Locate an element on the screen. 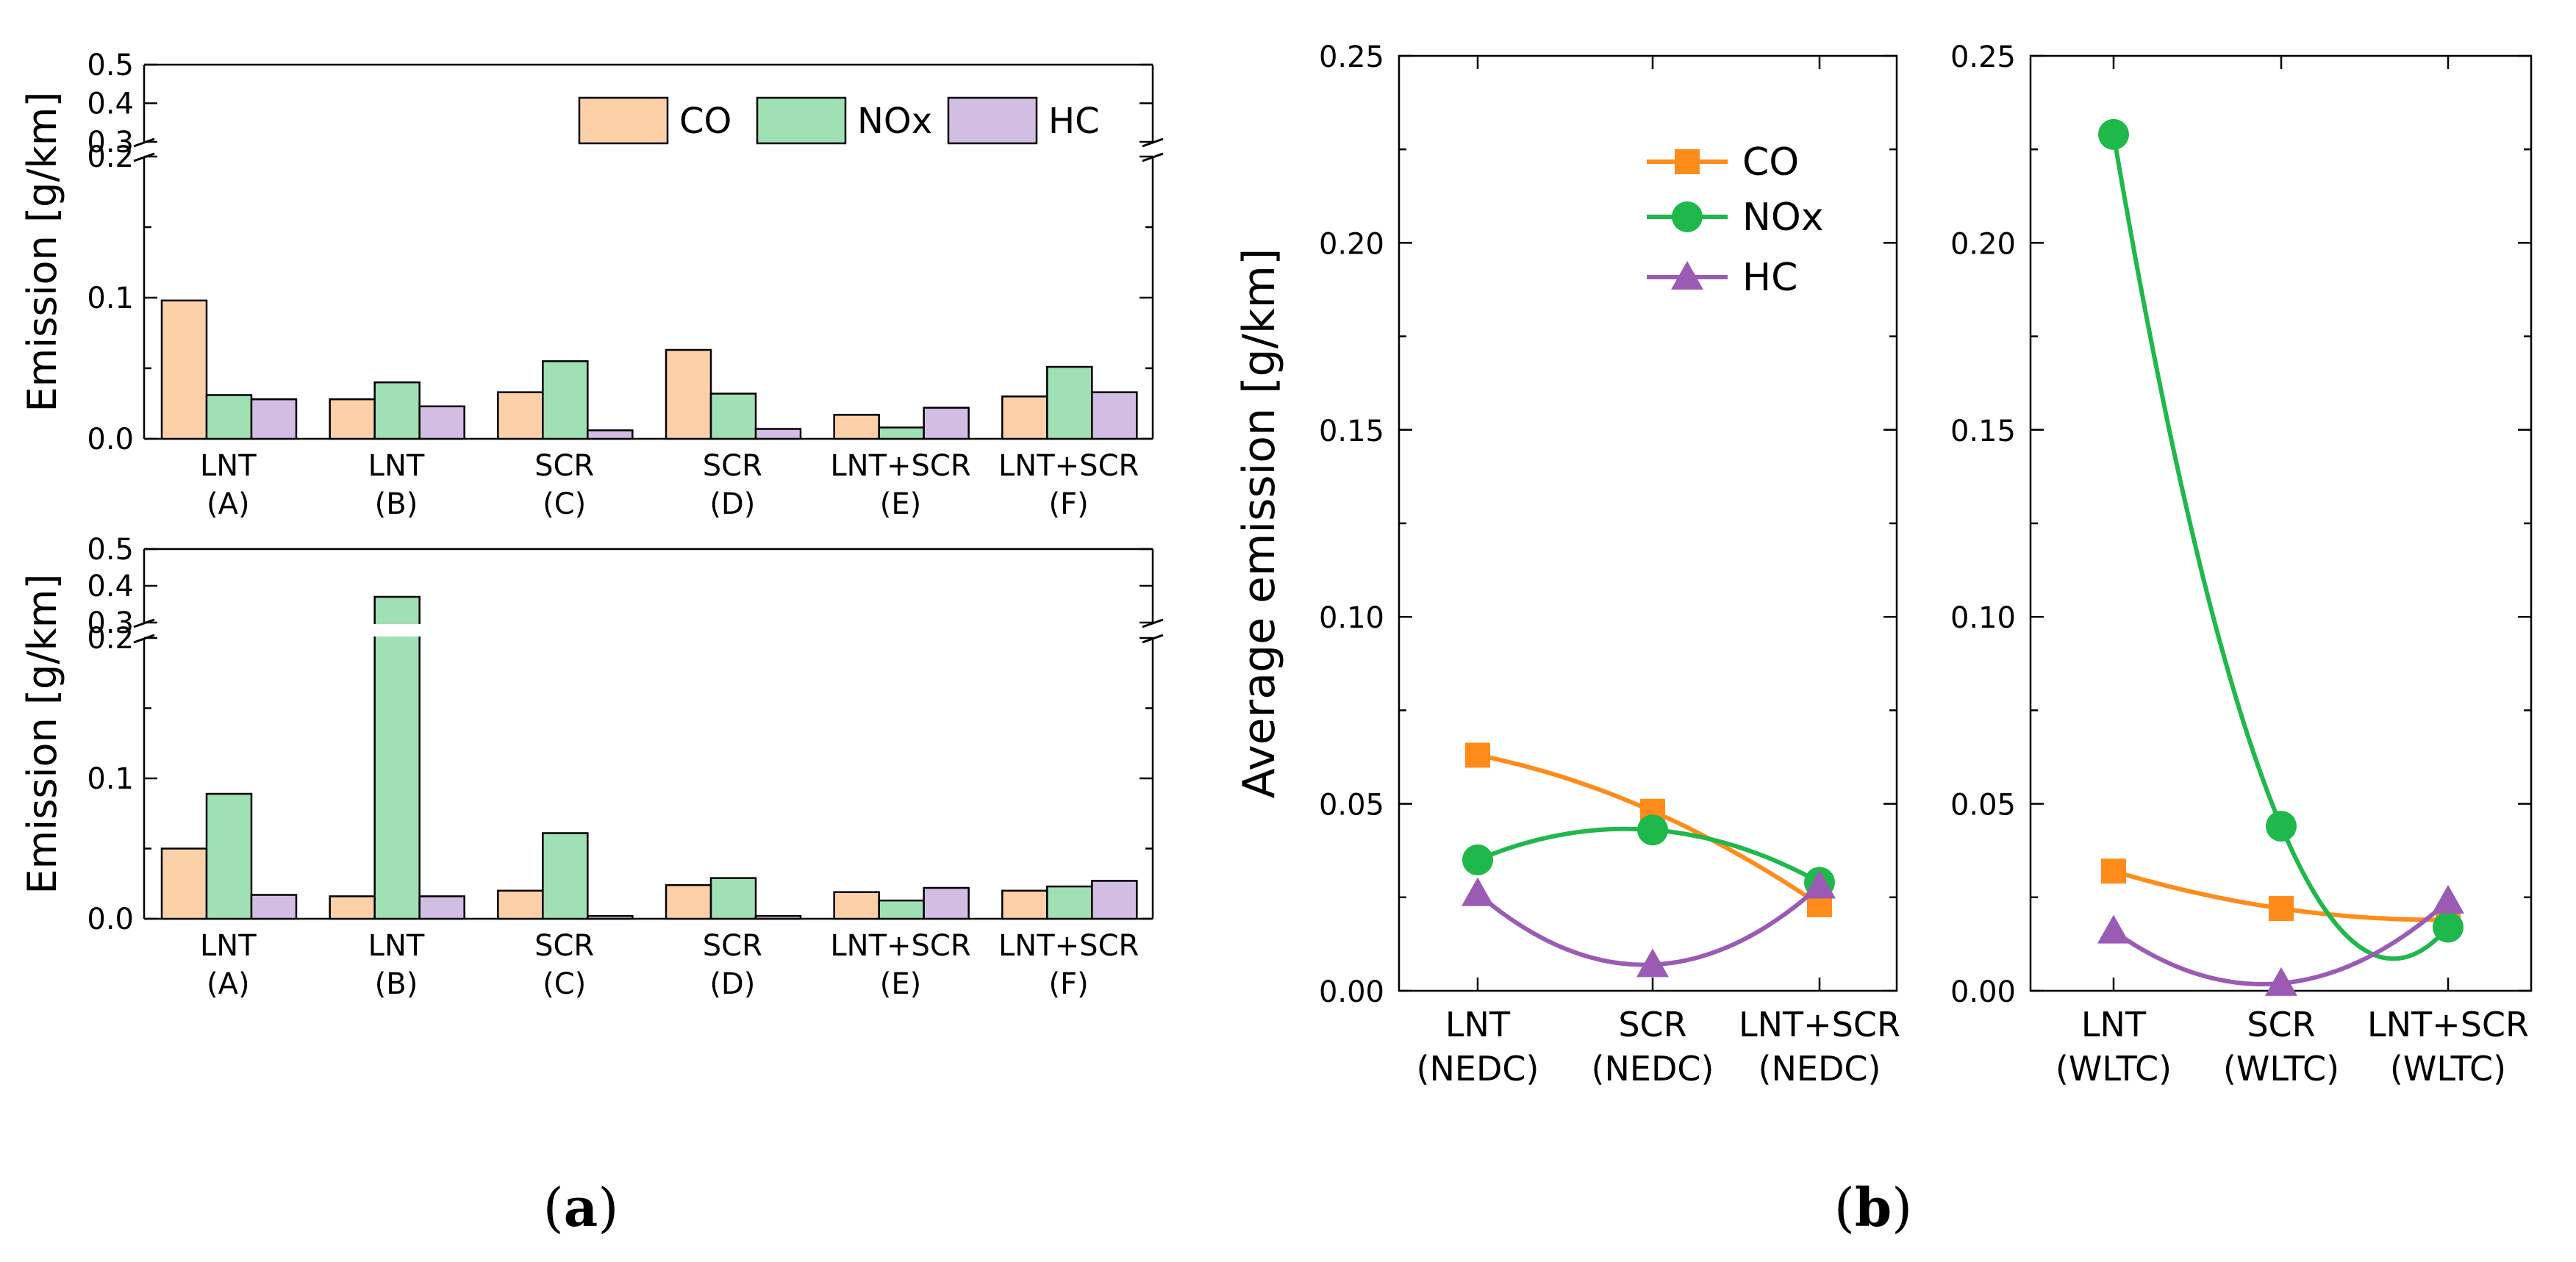 The width and height of the screenshot is (2576, 1262). legend-swatch-co is located at coordinates (623, 120).